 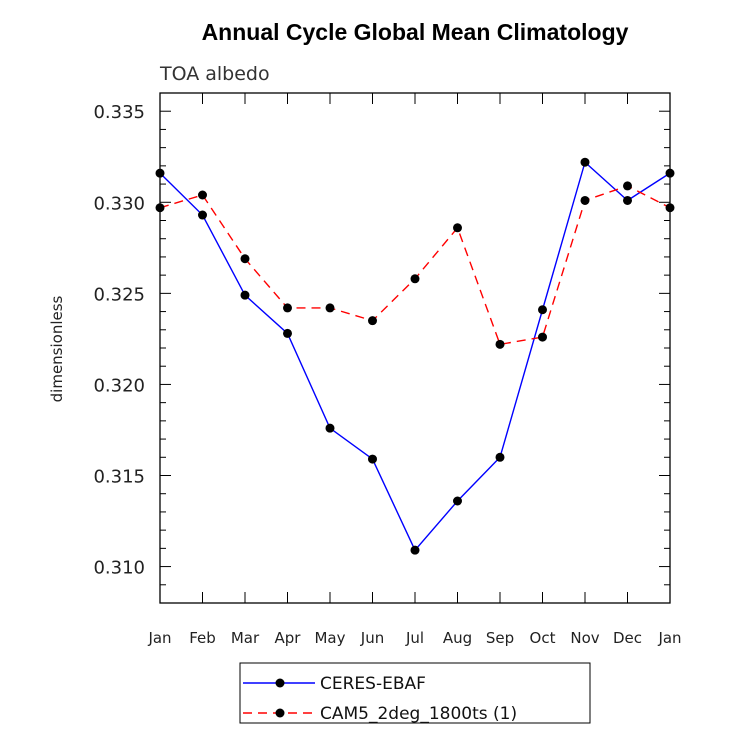 I want to click on x-tick-label: Jul, so click(x=414, y=638).